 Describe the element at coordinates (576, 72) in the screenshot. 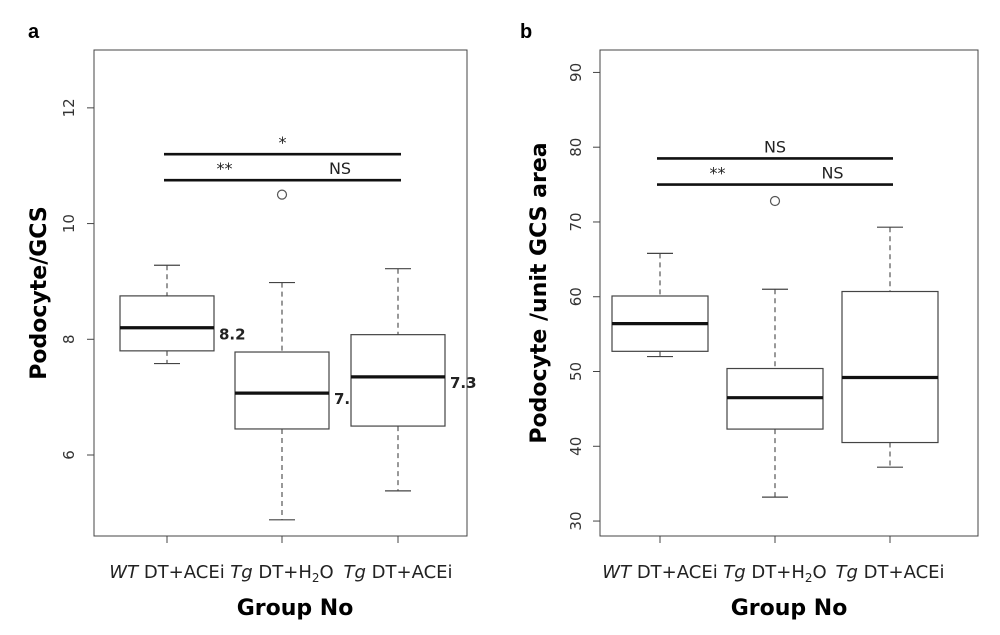

I see `panel-b-y-tick-label-6: 90` at that location.